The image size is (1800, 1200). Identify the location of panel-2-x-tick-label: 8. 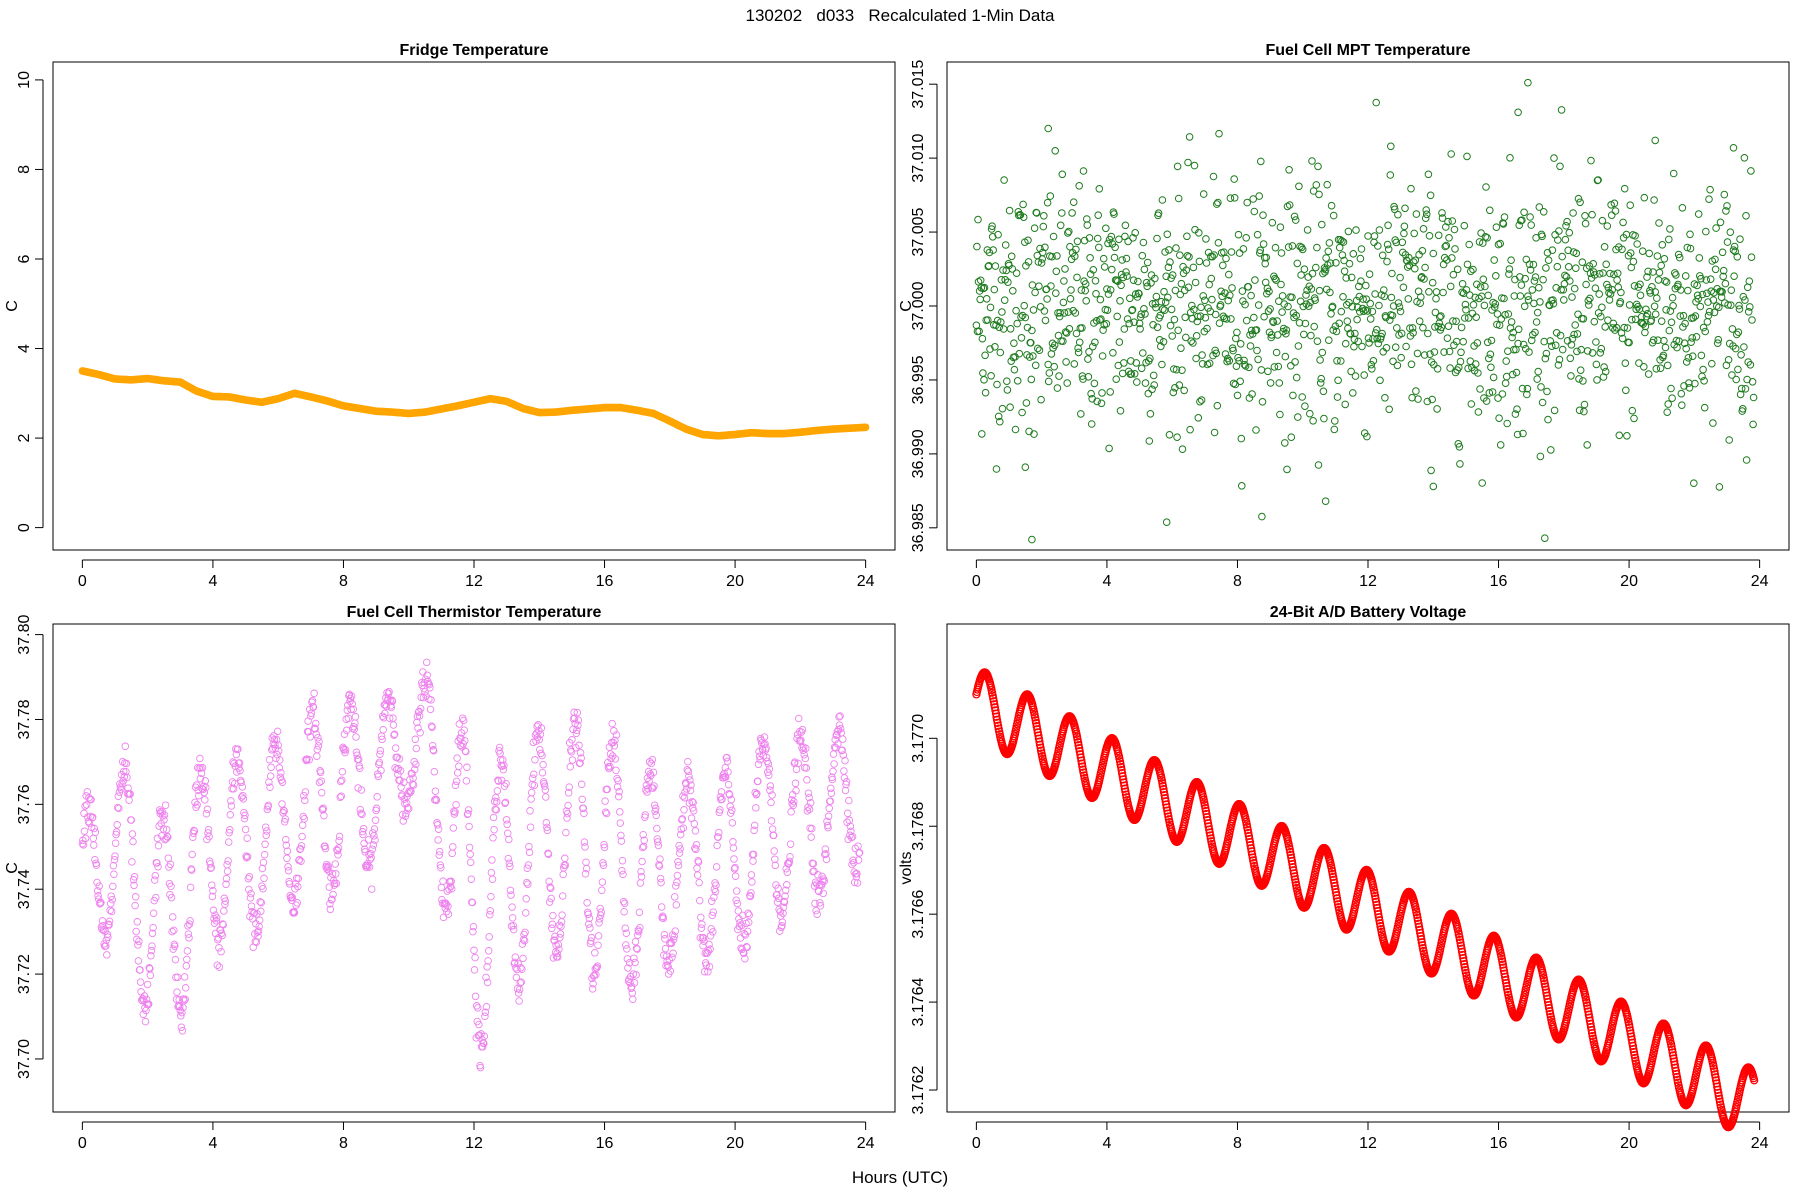
(1237, 581).